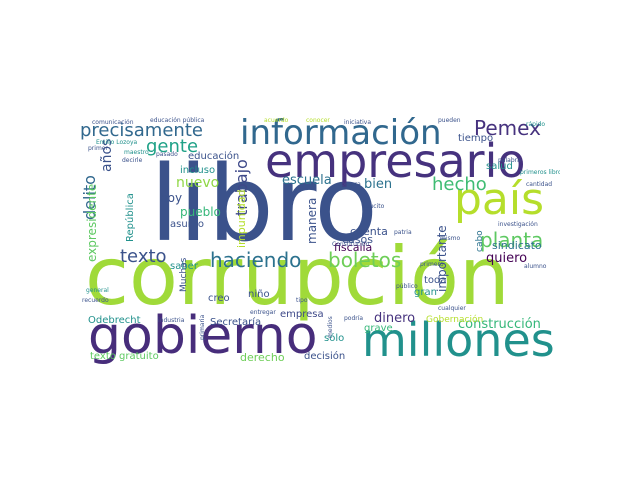  I want to click on word-asunto: asunto, so click(187, 224).